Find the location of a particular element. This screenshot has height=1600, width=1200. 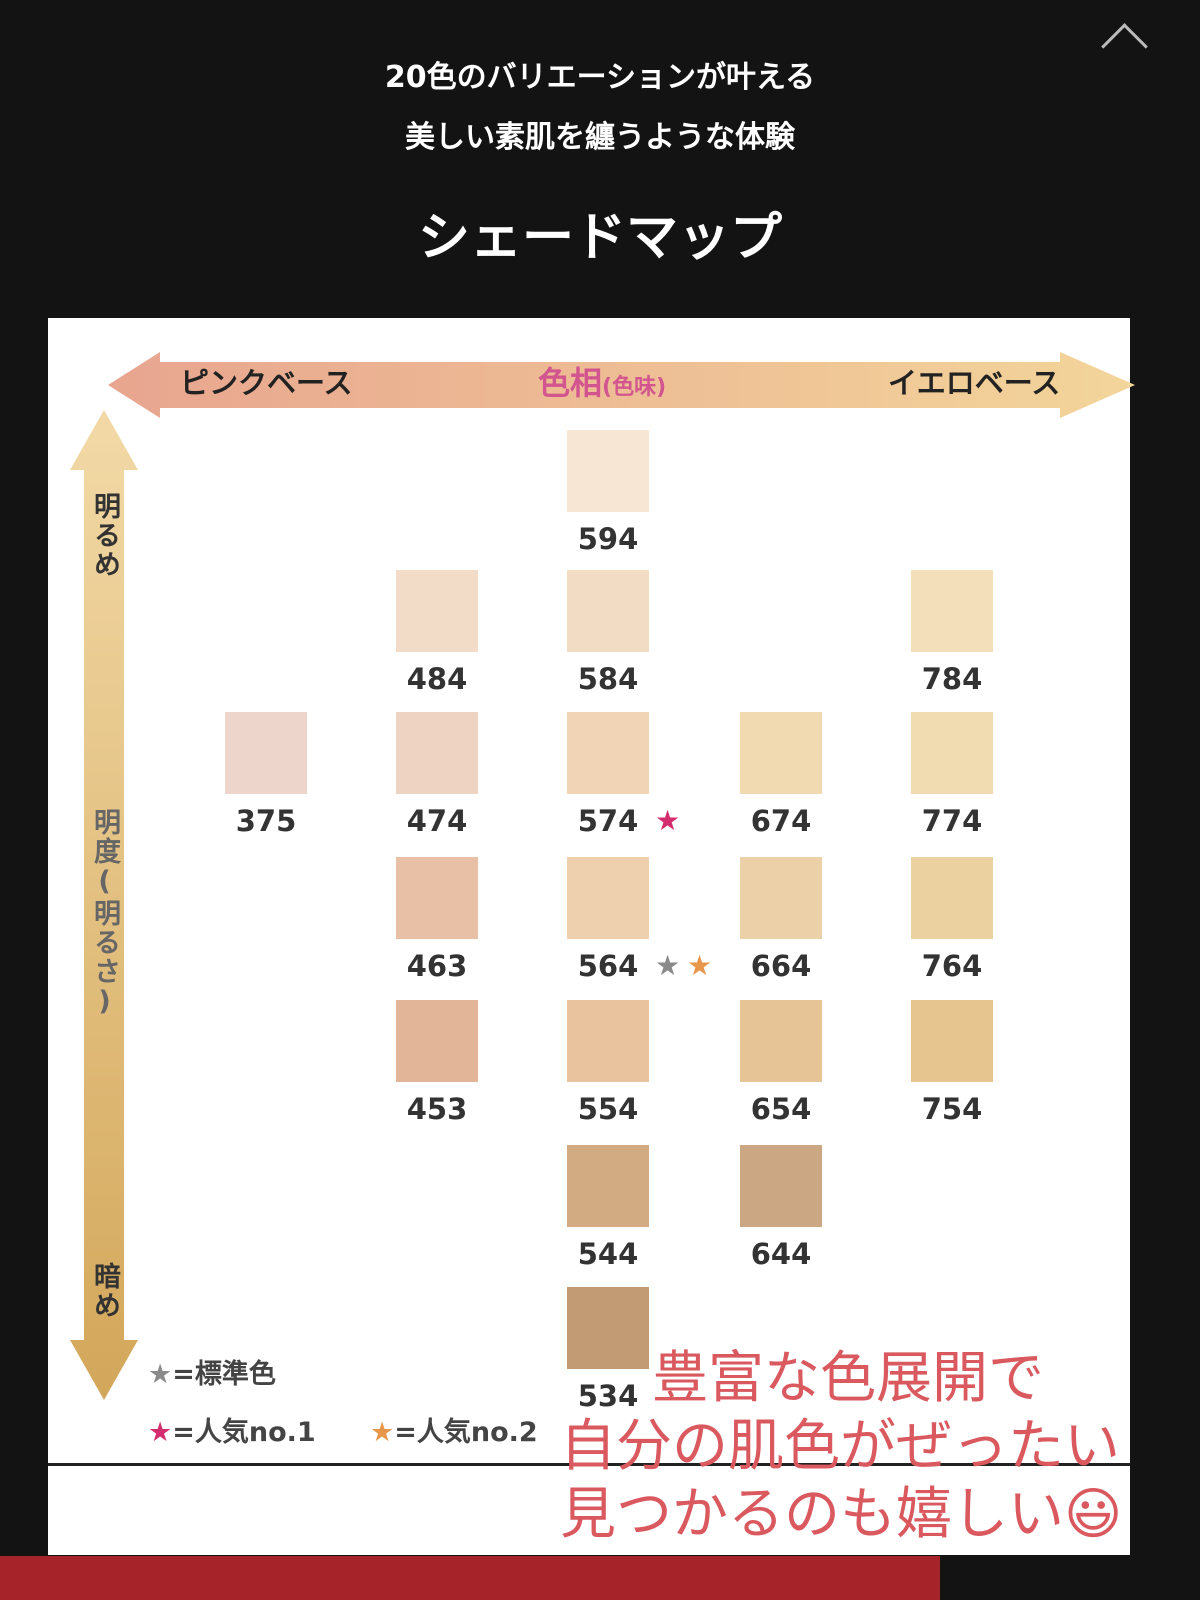

shade-label: 754 is located at coordinates (952, 1109).